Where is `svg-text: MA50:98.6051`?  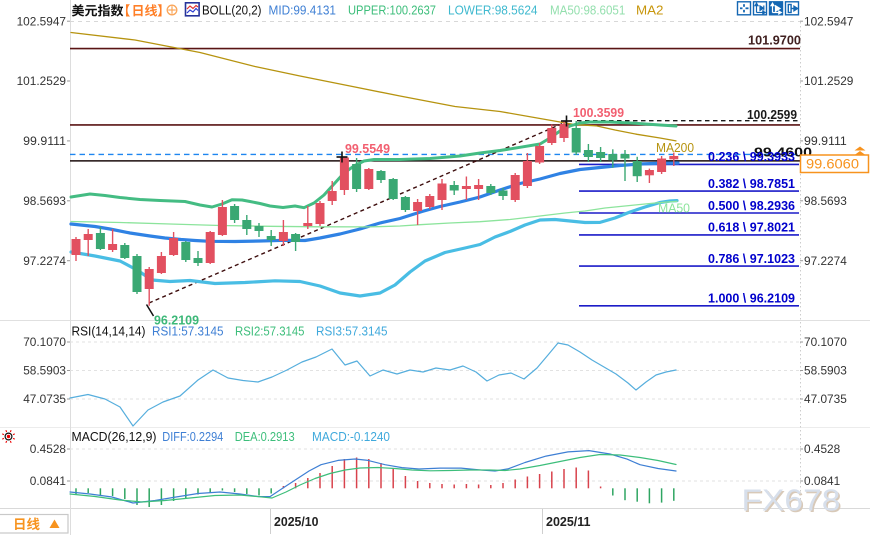
svg-text: MA50:98.6051 is located at coordinates (587, 10).